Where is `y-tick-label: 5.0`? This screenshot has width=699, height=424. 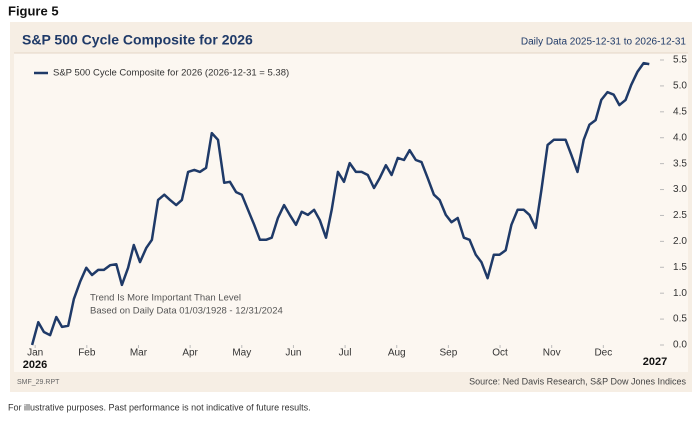
y-tick-label: 5.0 is located at coordinates (680, 86).